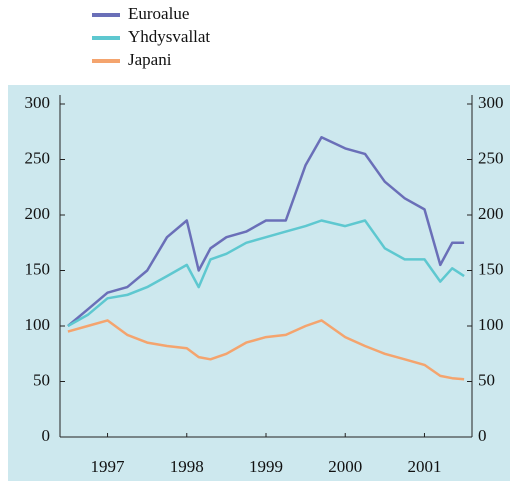 The width and height of the screenshot is (515, 486). What do you see at coordinates (491, 213) in the screenshot?
I see `y2-tick-label: 200` at bounding box center [491, 213].